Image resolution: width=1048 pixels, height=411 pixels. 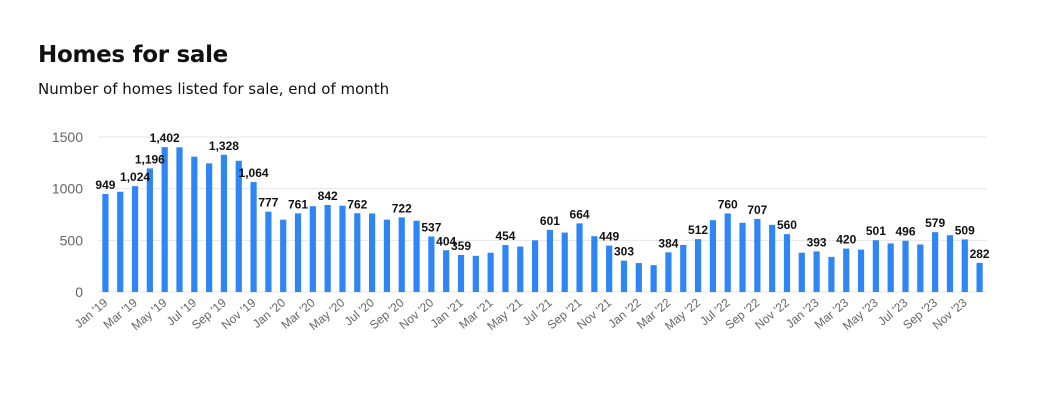 I want to click on data-label: 512, so click(x=698, y=230).